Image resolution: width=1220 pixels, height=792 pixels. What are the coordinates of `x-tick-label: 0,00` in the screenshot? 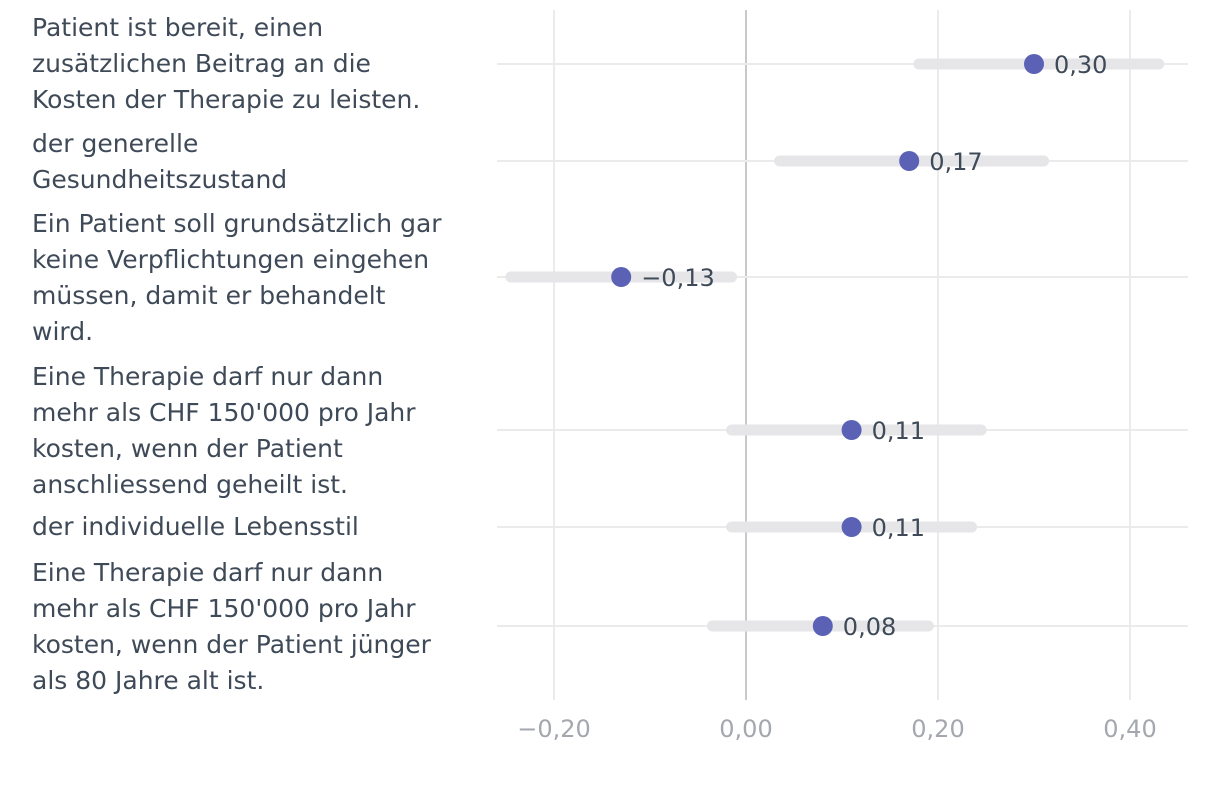 It's located at (745, 729).